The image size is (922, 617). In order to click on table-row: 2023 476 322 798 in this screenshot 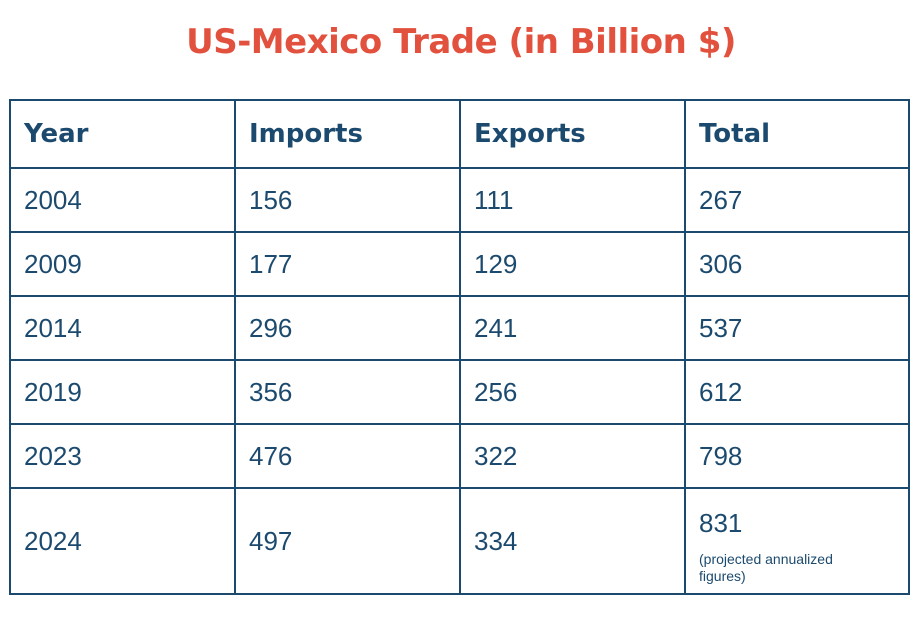, I will do `click(459, 456)`.